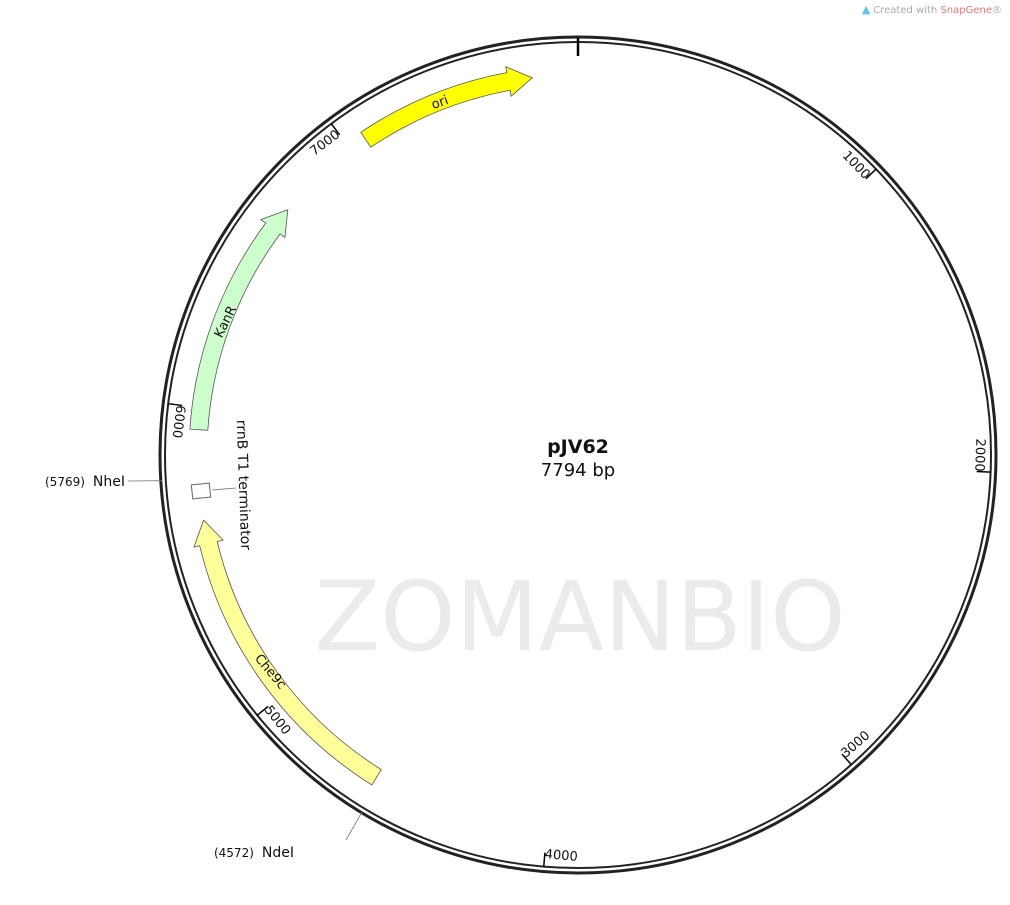 This screenshot has height=905, width=1010. What do you see at coordinates (439, 103) in the screenshot?
I see `feature-label: ori` at bounding box center [439, 103].